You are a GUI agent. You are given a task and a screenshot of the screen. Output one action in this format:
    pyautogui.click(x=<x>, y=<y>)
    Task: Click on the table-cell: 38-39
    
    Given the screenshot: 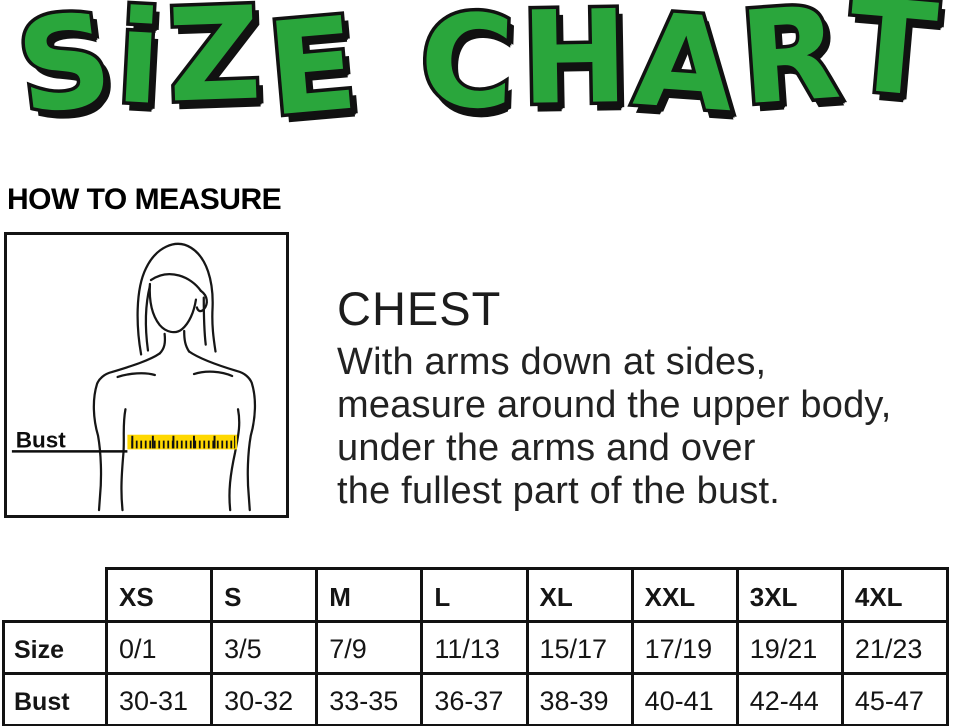 What is the action you would take?
    pyautogui.click(x=579, y=699)
    